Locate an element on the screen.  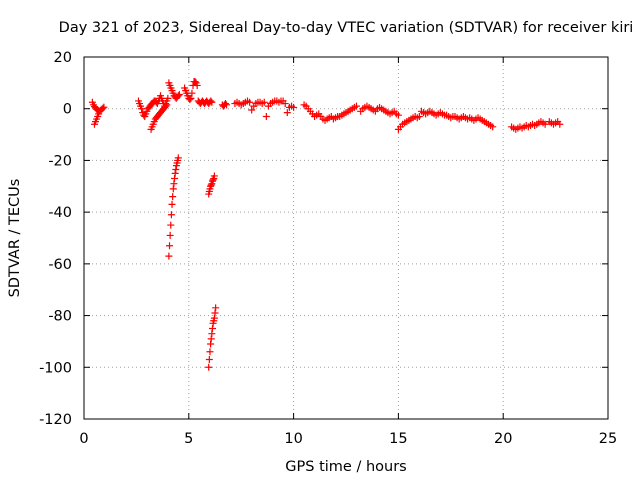
x-tick-label: 20 is located at coordinates (503, 439).